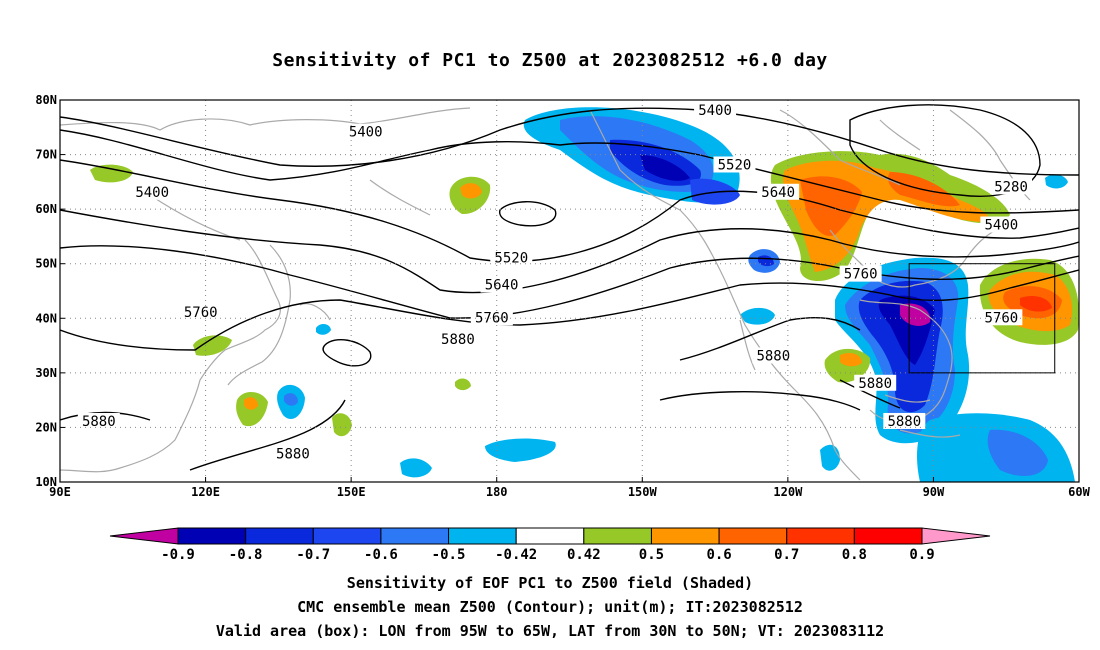 This screenshot has width=1100, height=650. What do you see at coordinates (1079, 492) in the screenshot?
I see `lon-tick-label: 60W` at bounding box center [1079, 492].